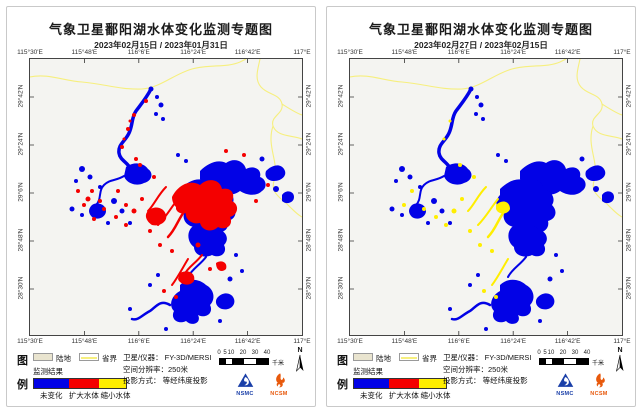  What do you see at coordinates (267, 353) in the screenshot?
I see `scale-tick-label: 40` at bounding box center [267, 353].